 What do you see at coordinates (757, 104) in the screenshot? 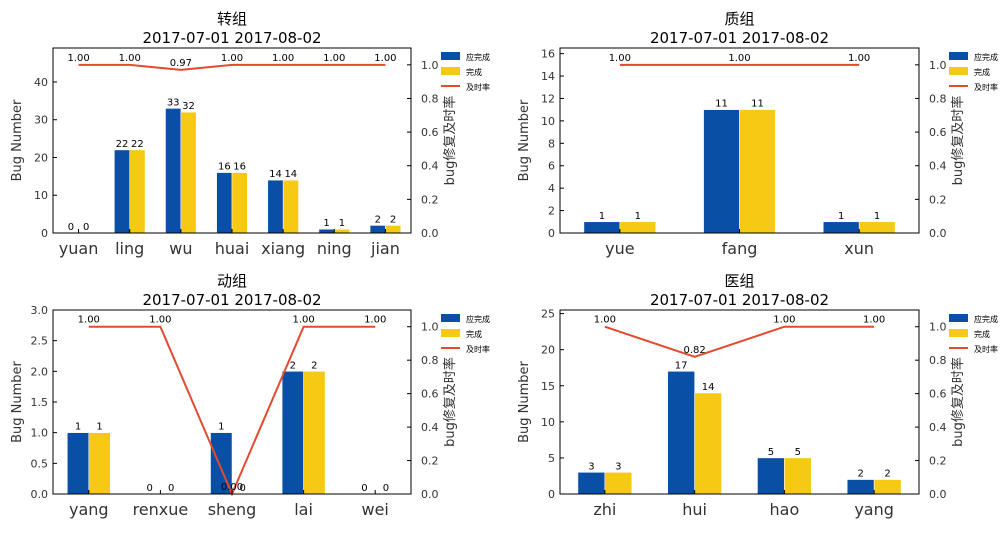
I see `bar-value-label: 11` at bounding box center [757, 104].